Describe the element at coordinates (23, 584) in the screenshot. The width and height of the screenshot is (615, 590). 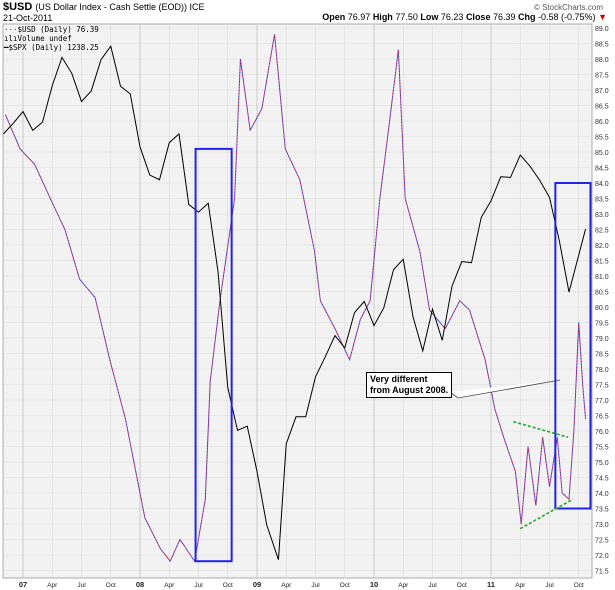
I see `x-tick-label: 07` at that location.